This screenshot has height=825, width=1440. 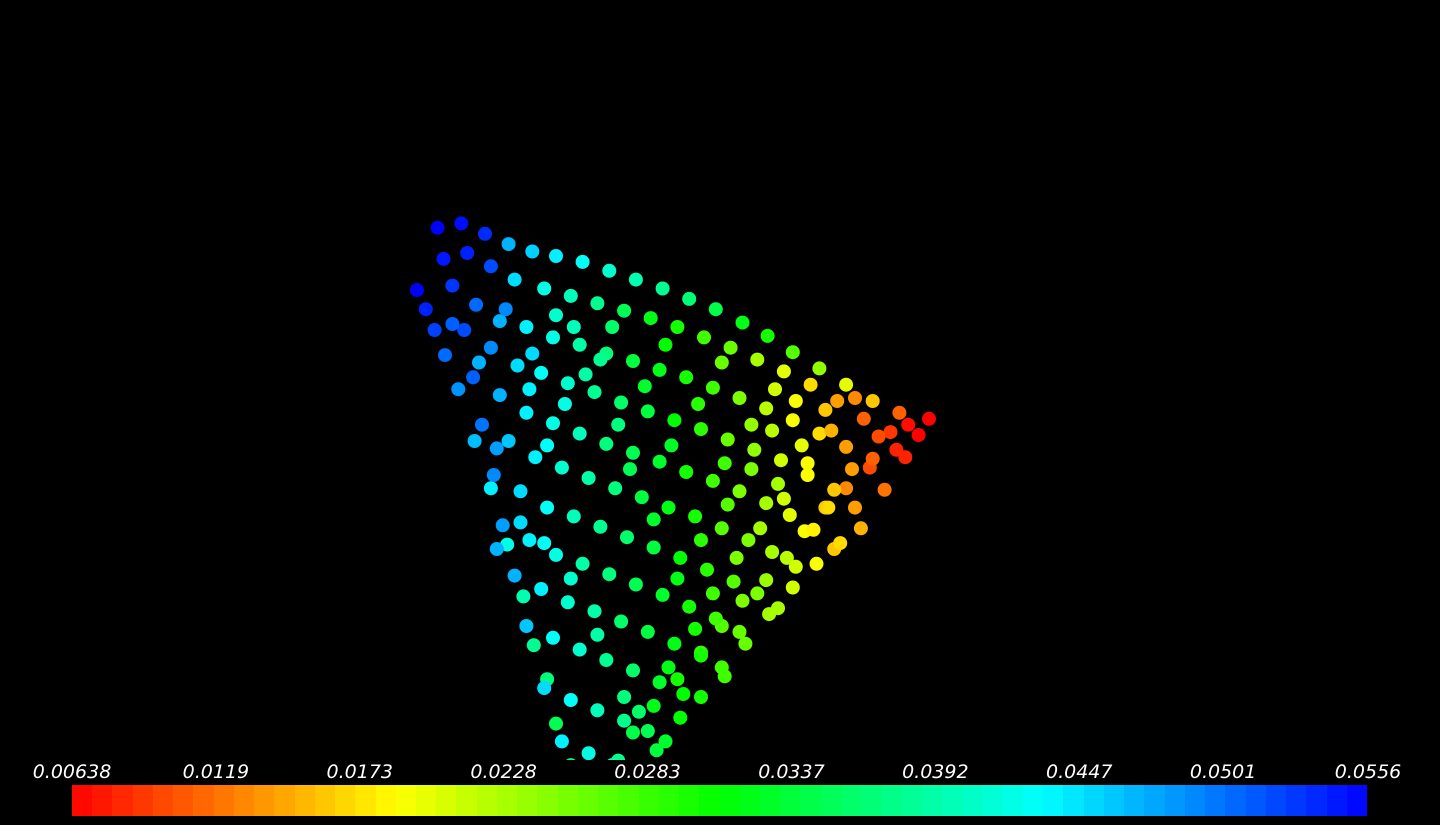 What do you see at coordinates (72, 772) in the screenshot?
I see `colorbar-tick-label: 0.00638` at bounding box center [72, 772].